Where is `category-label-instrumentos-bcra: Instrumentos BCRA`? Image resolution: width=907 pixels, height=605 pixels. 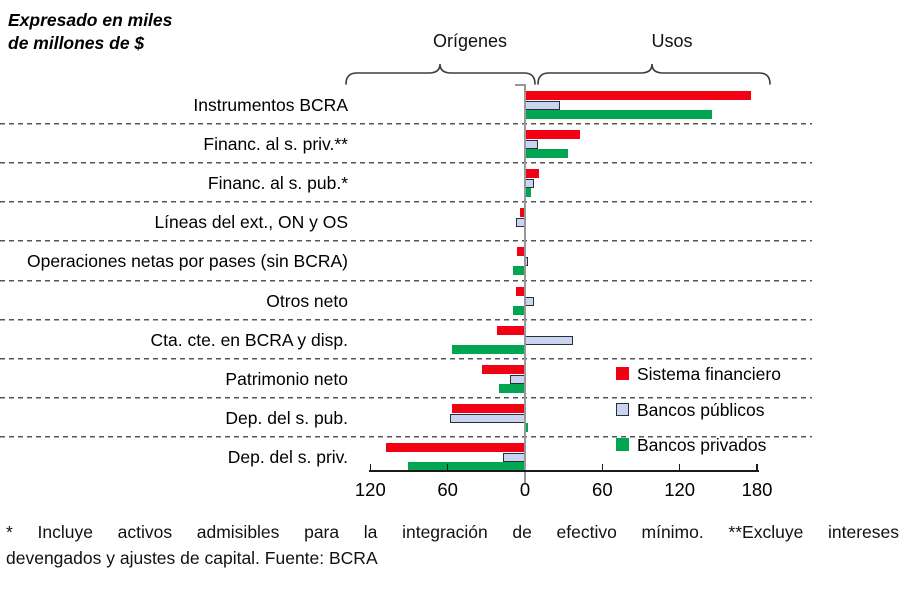
category-label-instrumentos-bcra: Instrumentos BCRA is located at coordinates (270, 104).